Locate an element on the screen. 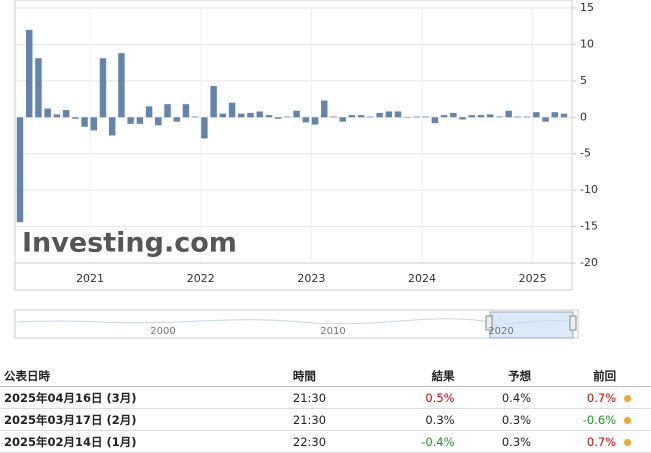 The image size is (651, 453). y-tick-label: 10 is located at coordinates (587, 43).